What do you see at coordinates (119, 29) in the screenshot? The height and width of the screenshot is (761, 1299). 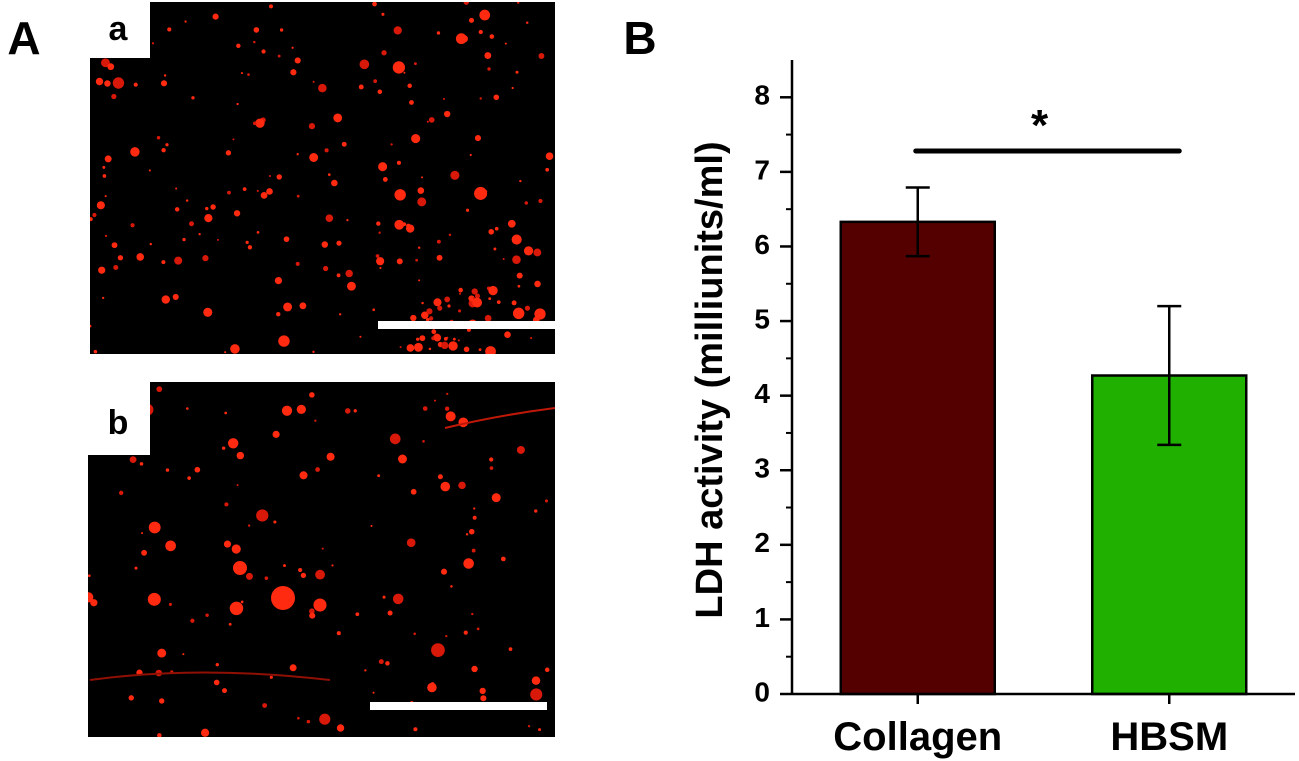 I see `image-label: a` at bounding box center [119, 29].